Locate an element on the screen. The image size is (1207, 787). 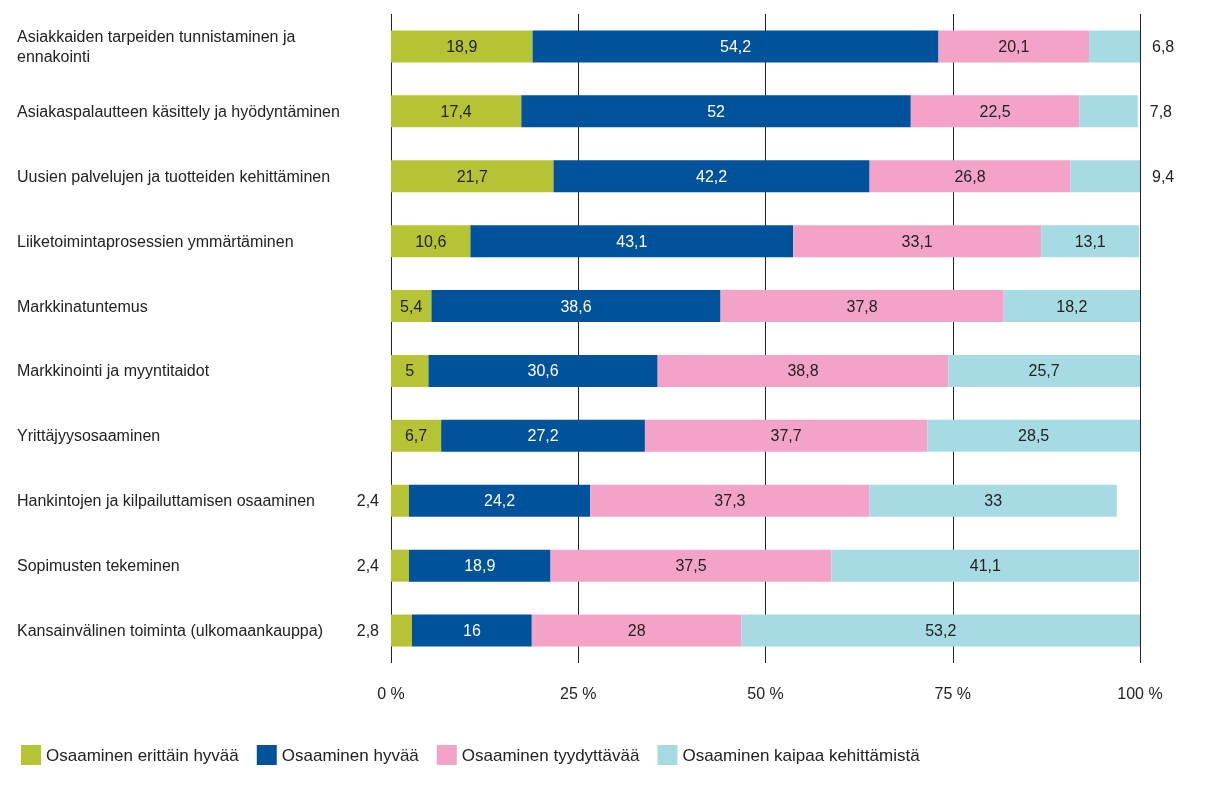
data-label: 54,2 is located at coordinates (735, 46).